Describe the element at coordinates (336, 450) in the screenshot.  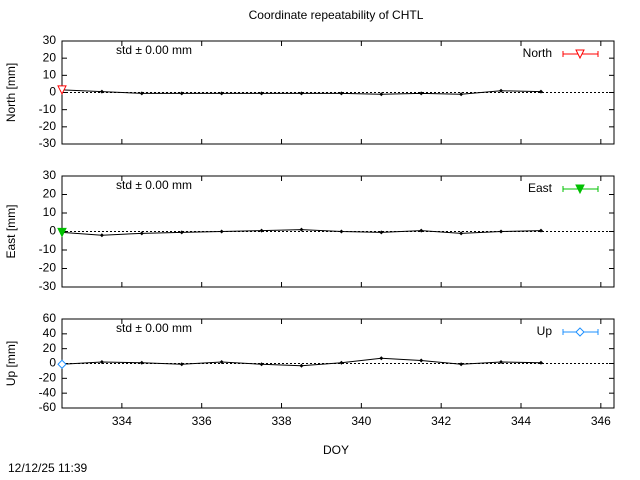
I see `x-axis-label: DOY` at that location.